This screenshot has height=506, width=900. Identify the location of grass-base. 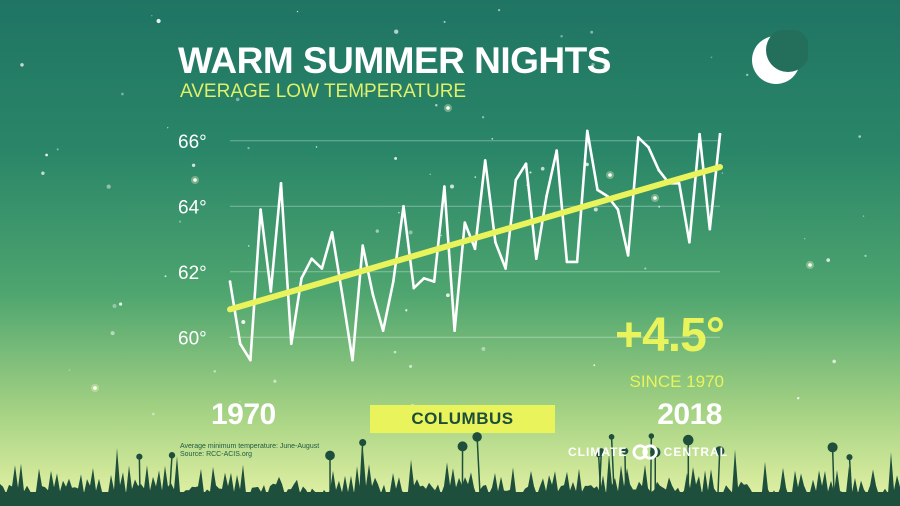
(450, 499).